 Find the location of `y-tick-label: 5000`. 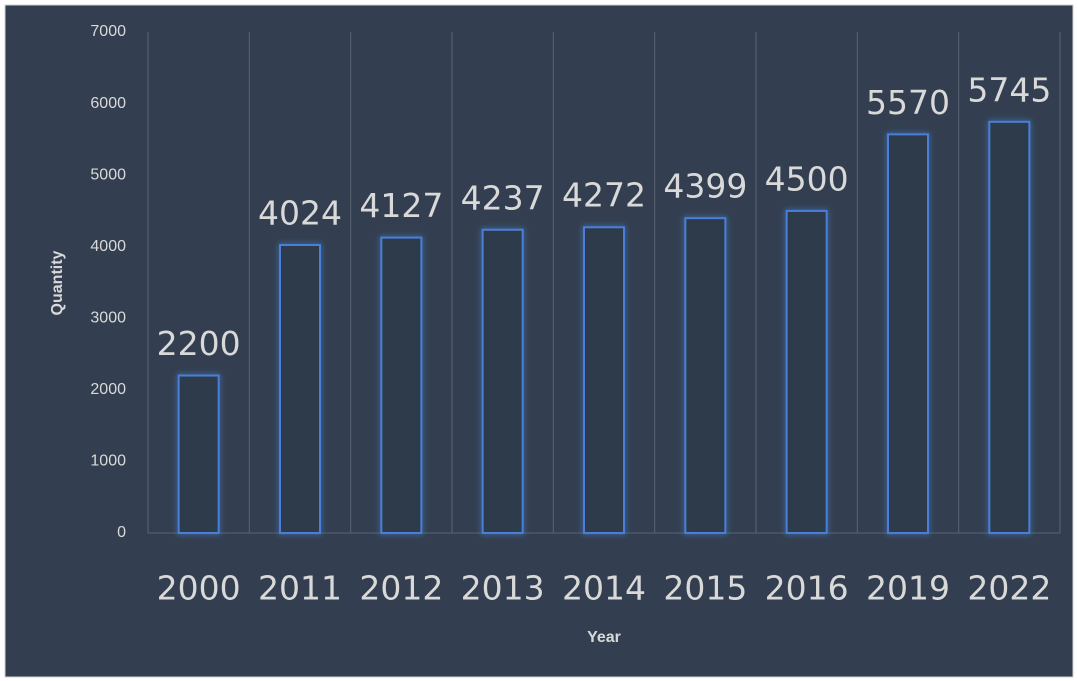

y-tick-label: 5000 is located at coordinates (108, 174).